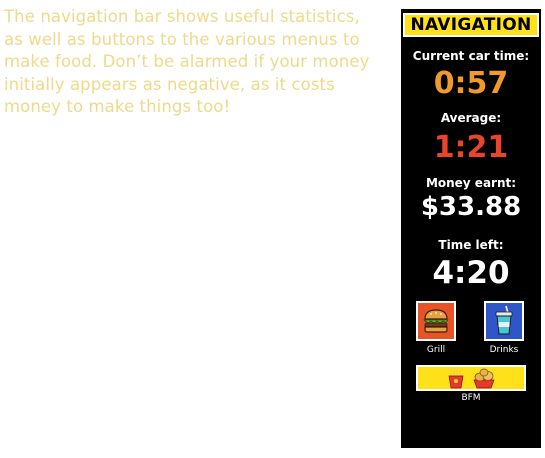 This screenshot has width=545, height=458. What do you see at coordinates (471, 245) in the screenshot?
I see `time-left-label: Time left:` at bounding box center [471, 245].